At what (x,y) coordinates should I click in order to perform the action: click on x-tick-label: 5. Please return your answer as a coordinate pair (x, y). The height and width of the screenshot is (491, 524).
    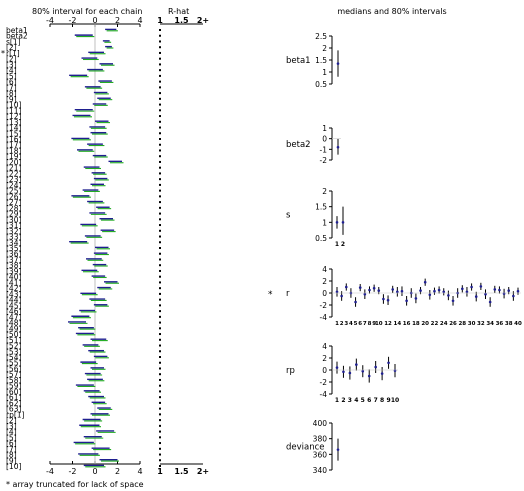
    Looking at the image, I should click on (363, 400).